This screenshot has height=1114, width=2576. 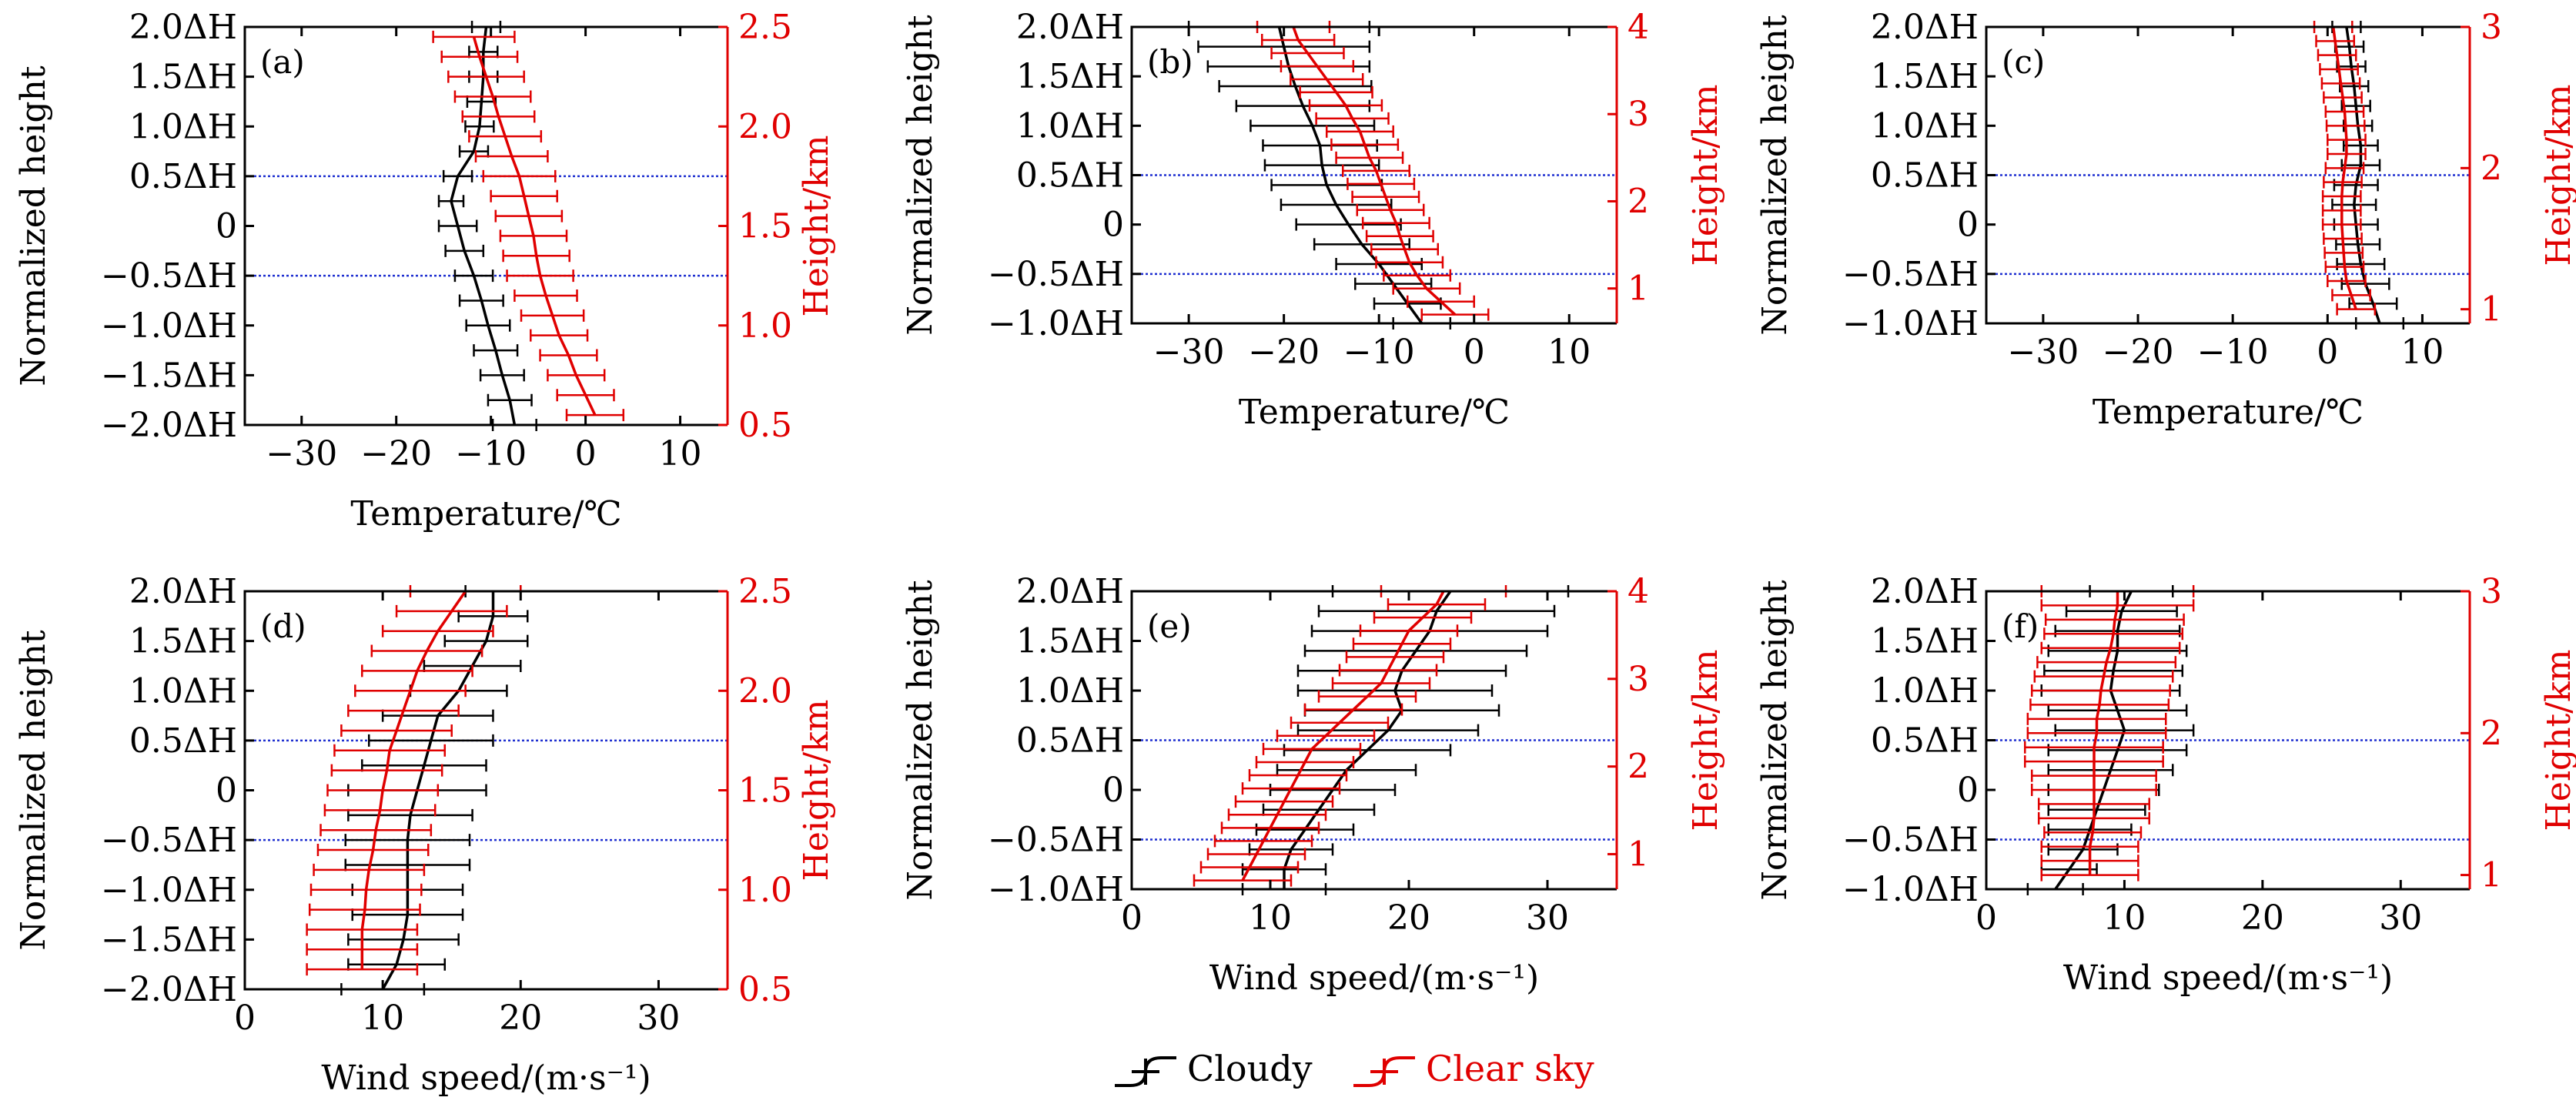 I want to click on y2-tick-label: 1.5, so click(x=765, y=226).